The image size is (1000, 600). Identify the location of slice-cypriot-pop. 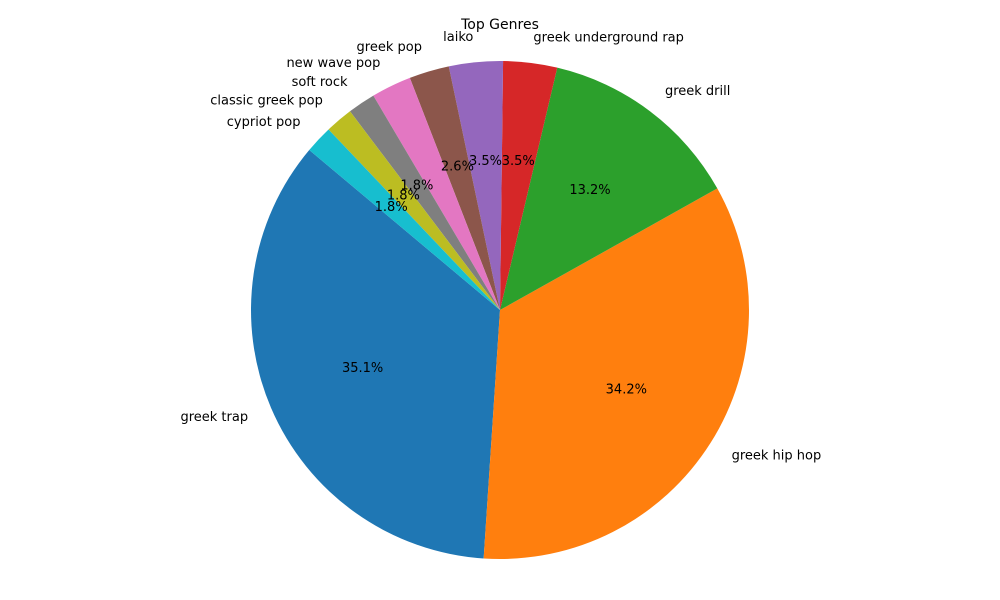
(404, 219).